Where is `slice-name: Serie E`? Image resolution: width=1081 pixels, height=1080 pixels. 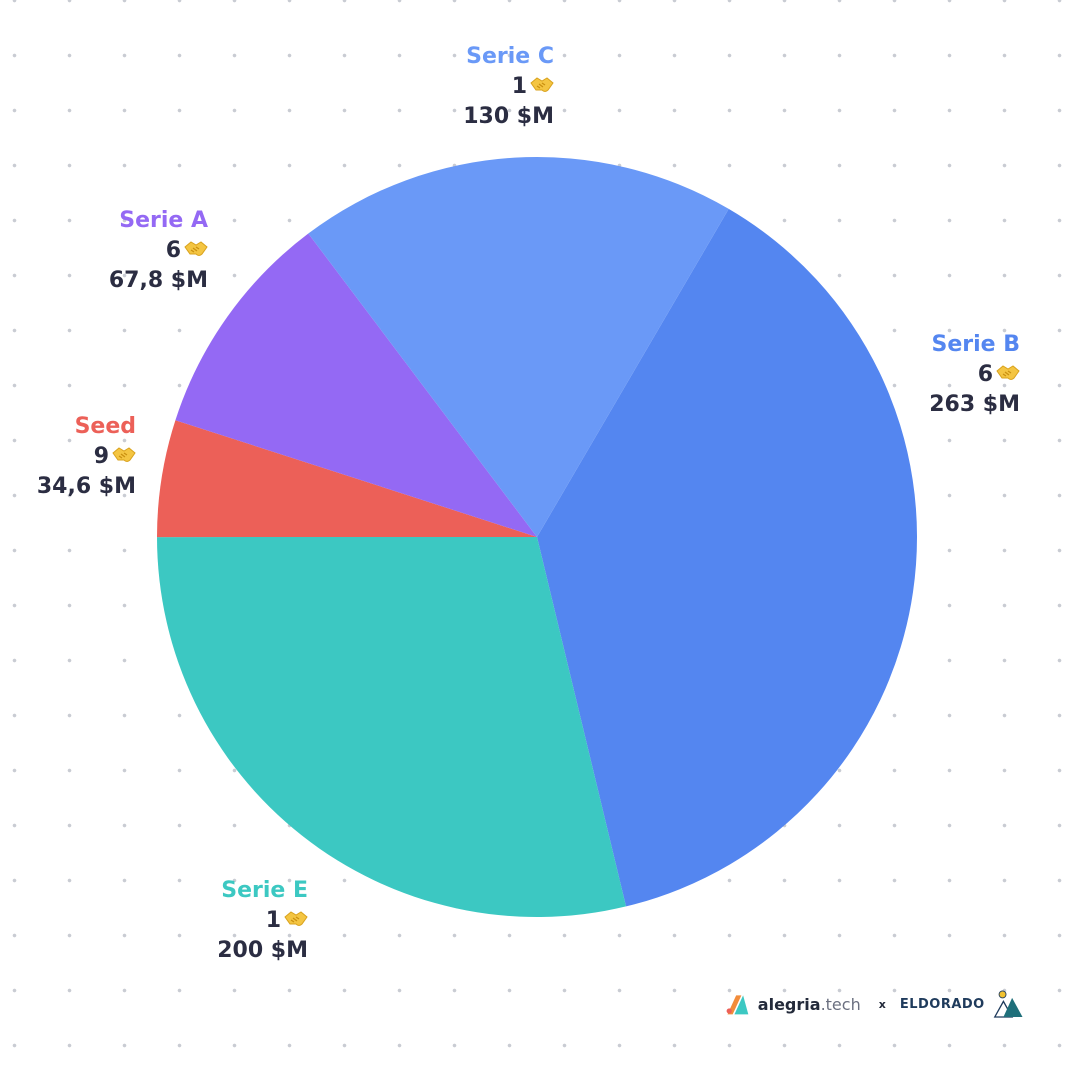
slice-name: Serie E is located at coordinates (264, 890).